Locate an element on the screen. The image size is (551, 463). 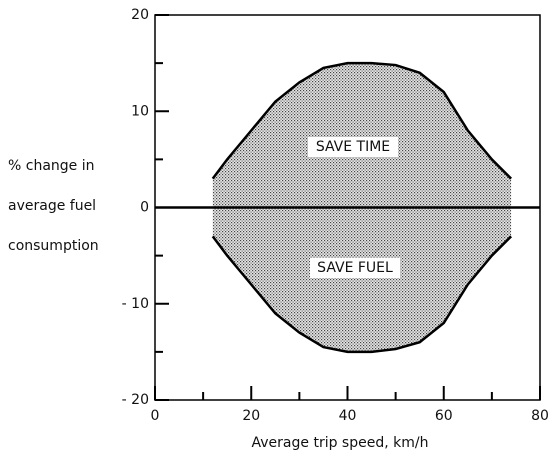
annotation: SAVE FUEL is located at coordinates (355, 268).